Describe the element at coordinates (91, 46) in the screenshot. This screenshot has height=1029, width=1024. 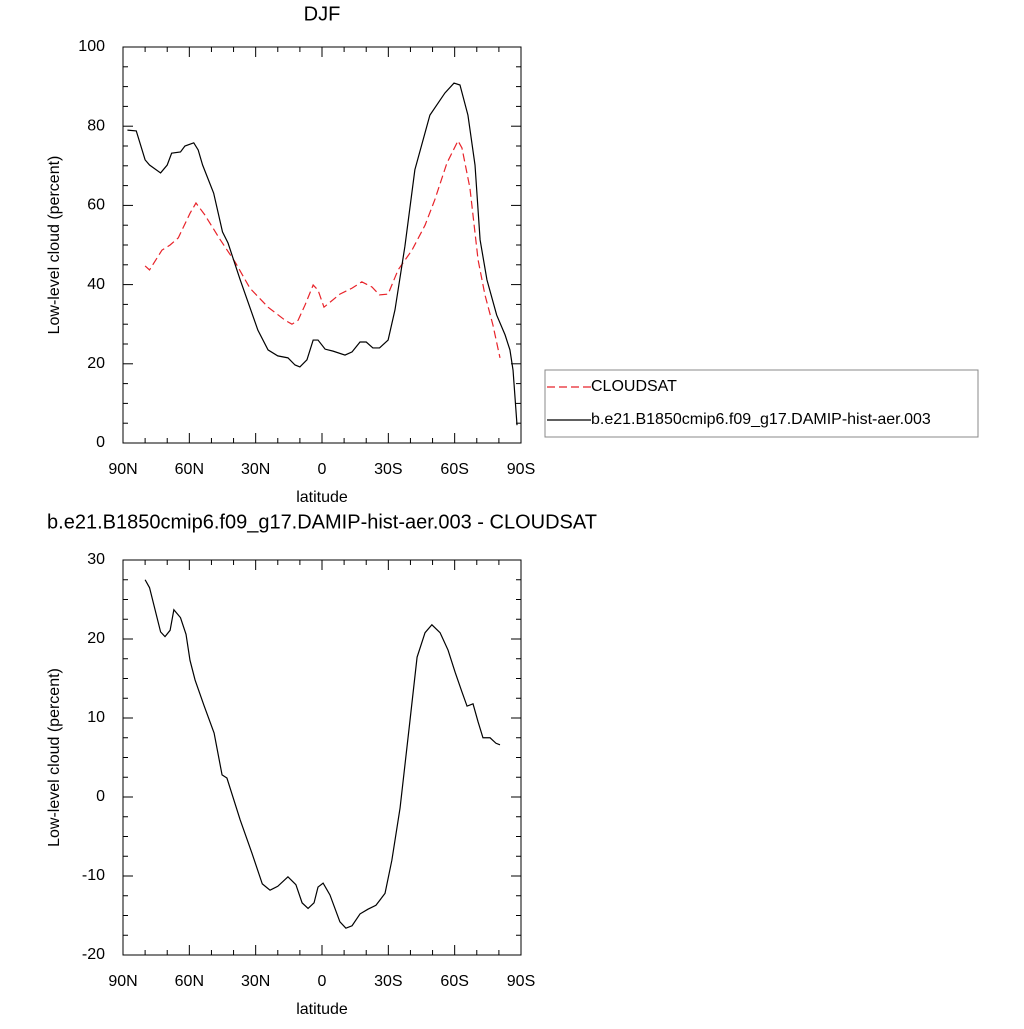
I see `y-tick-label: 100` at that location.